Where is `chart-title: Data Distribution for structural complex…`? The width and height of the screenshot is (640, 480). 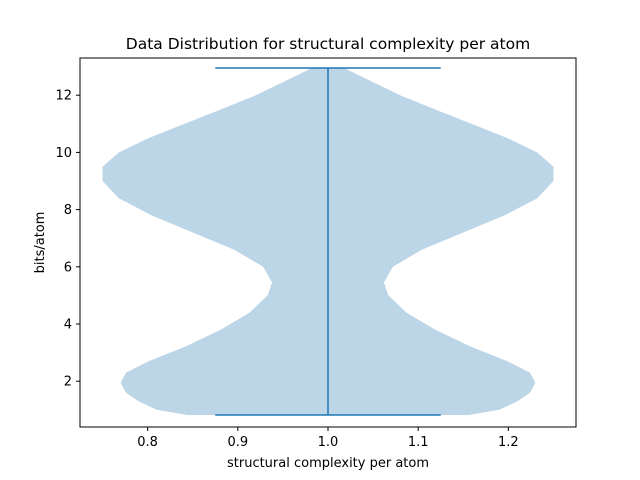
chart-title: Data Distribution for structural complex… is located at coordinates (328, 44).